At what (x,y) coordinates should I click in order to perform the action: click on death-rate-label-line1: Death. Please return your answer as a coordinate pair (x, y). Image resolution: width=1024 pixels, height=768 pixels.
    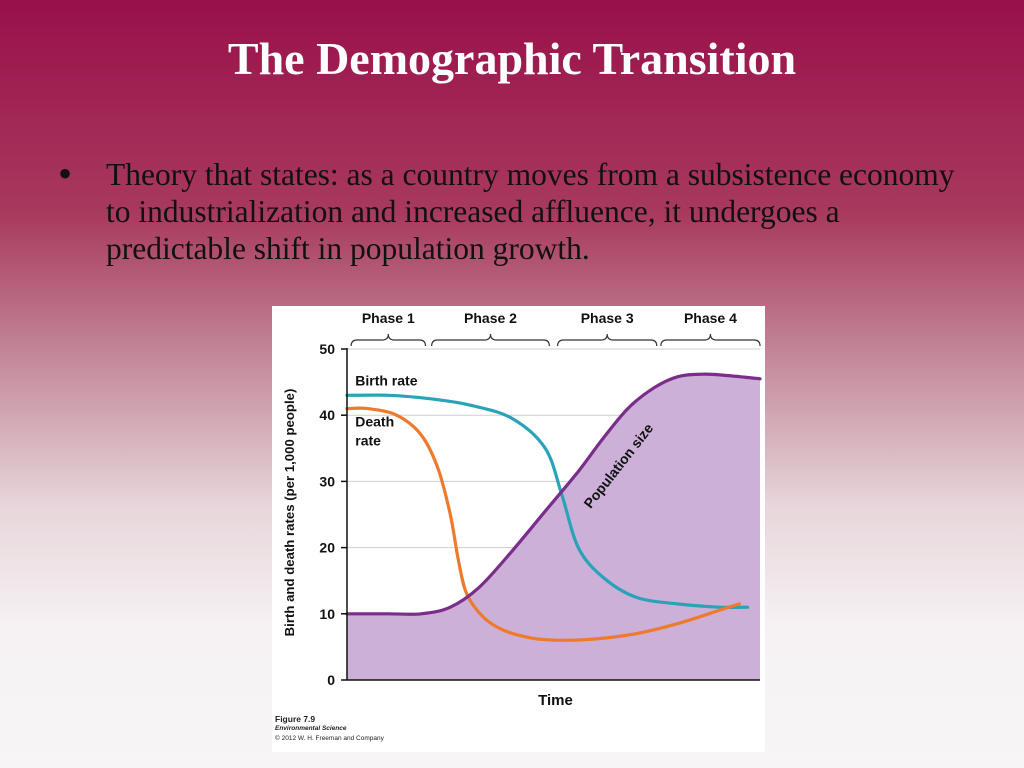
    Looking at the image, I should click on (374, 421).